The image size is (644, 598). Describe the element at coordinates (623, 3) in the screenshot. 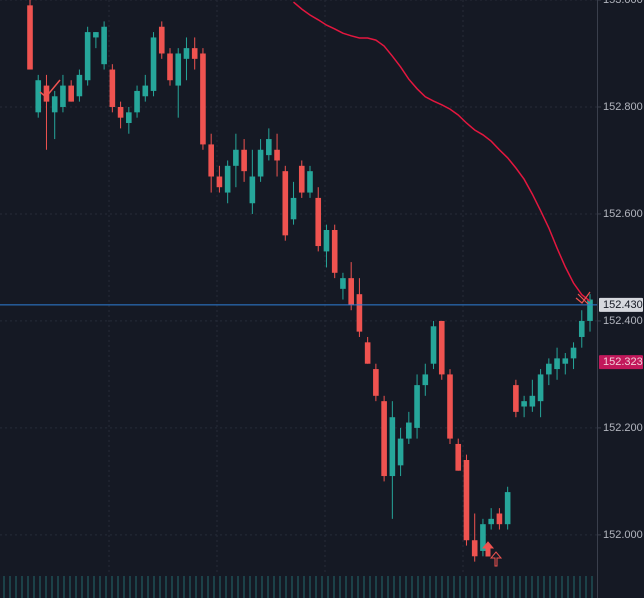

I see `y-tick-label: 153.000` at that location.